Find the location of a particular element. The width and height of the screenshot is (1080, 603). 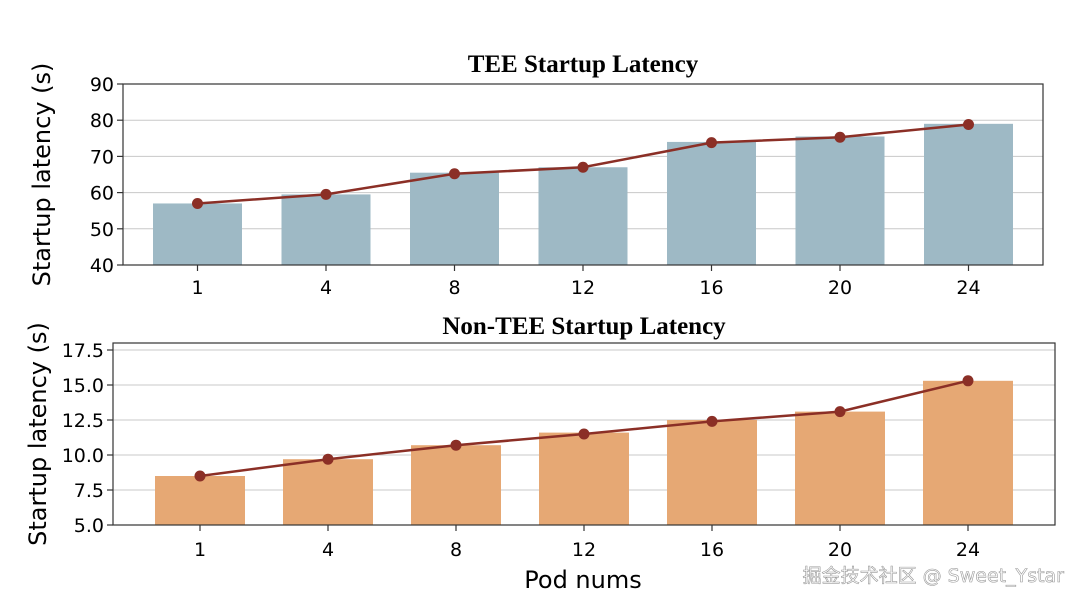

y-tick-label: 5.0 is located at coordinates (89, 526).